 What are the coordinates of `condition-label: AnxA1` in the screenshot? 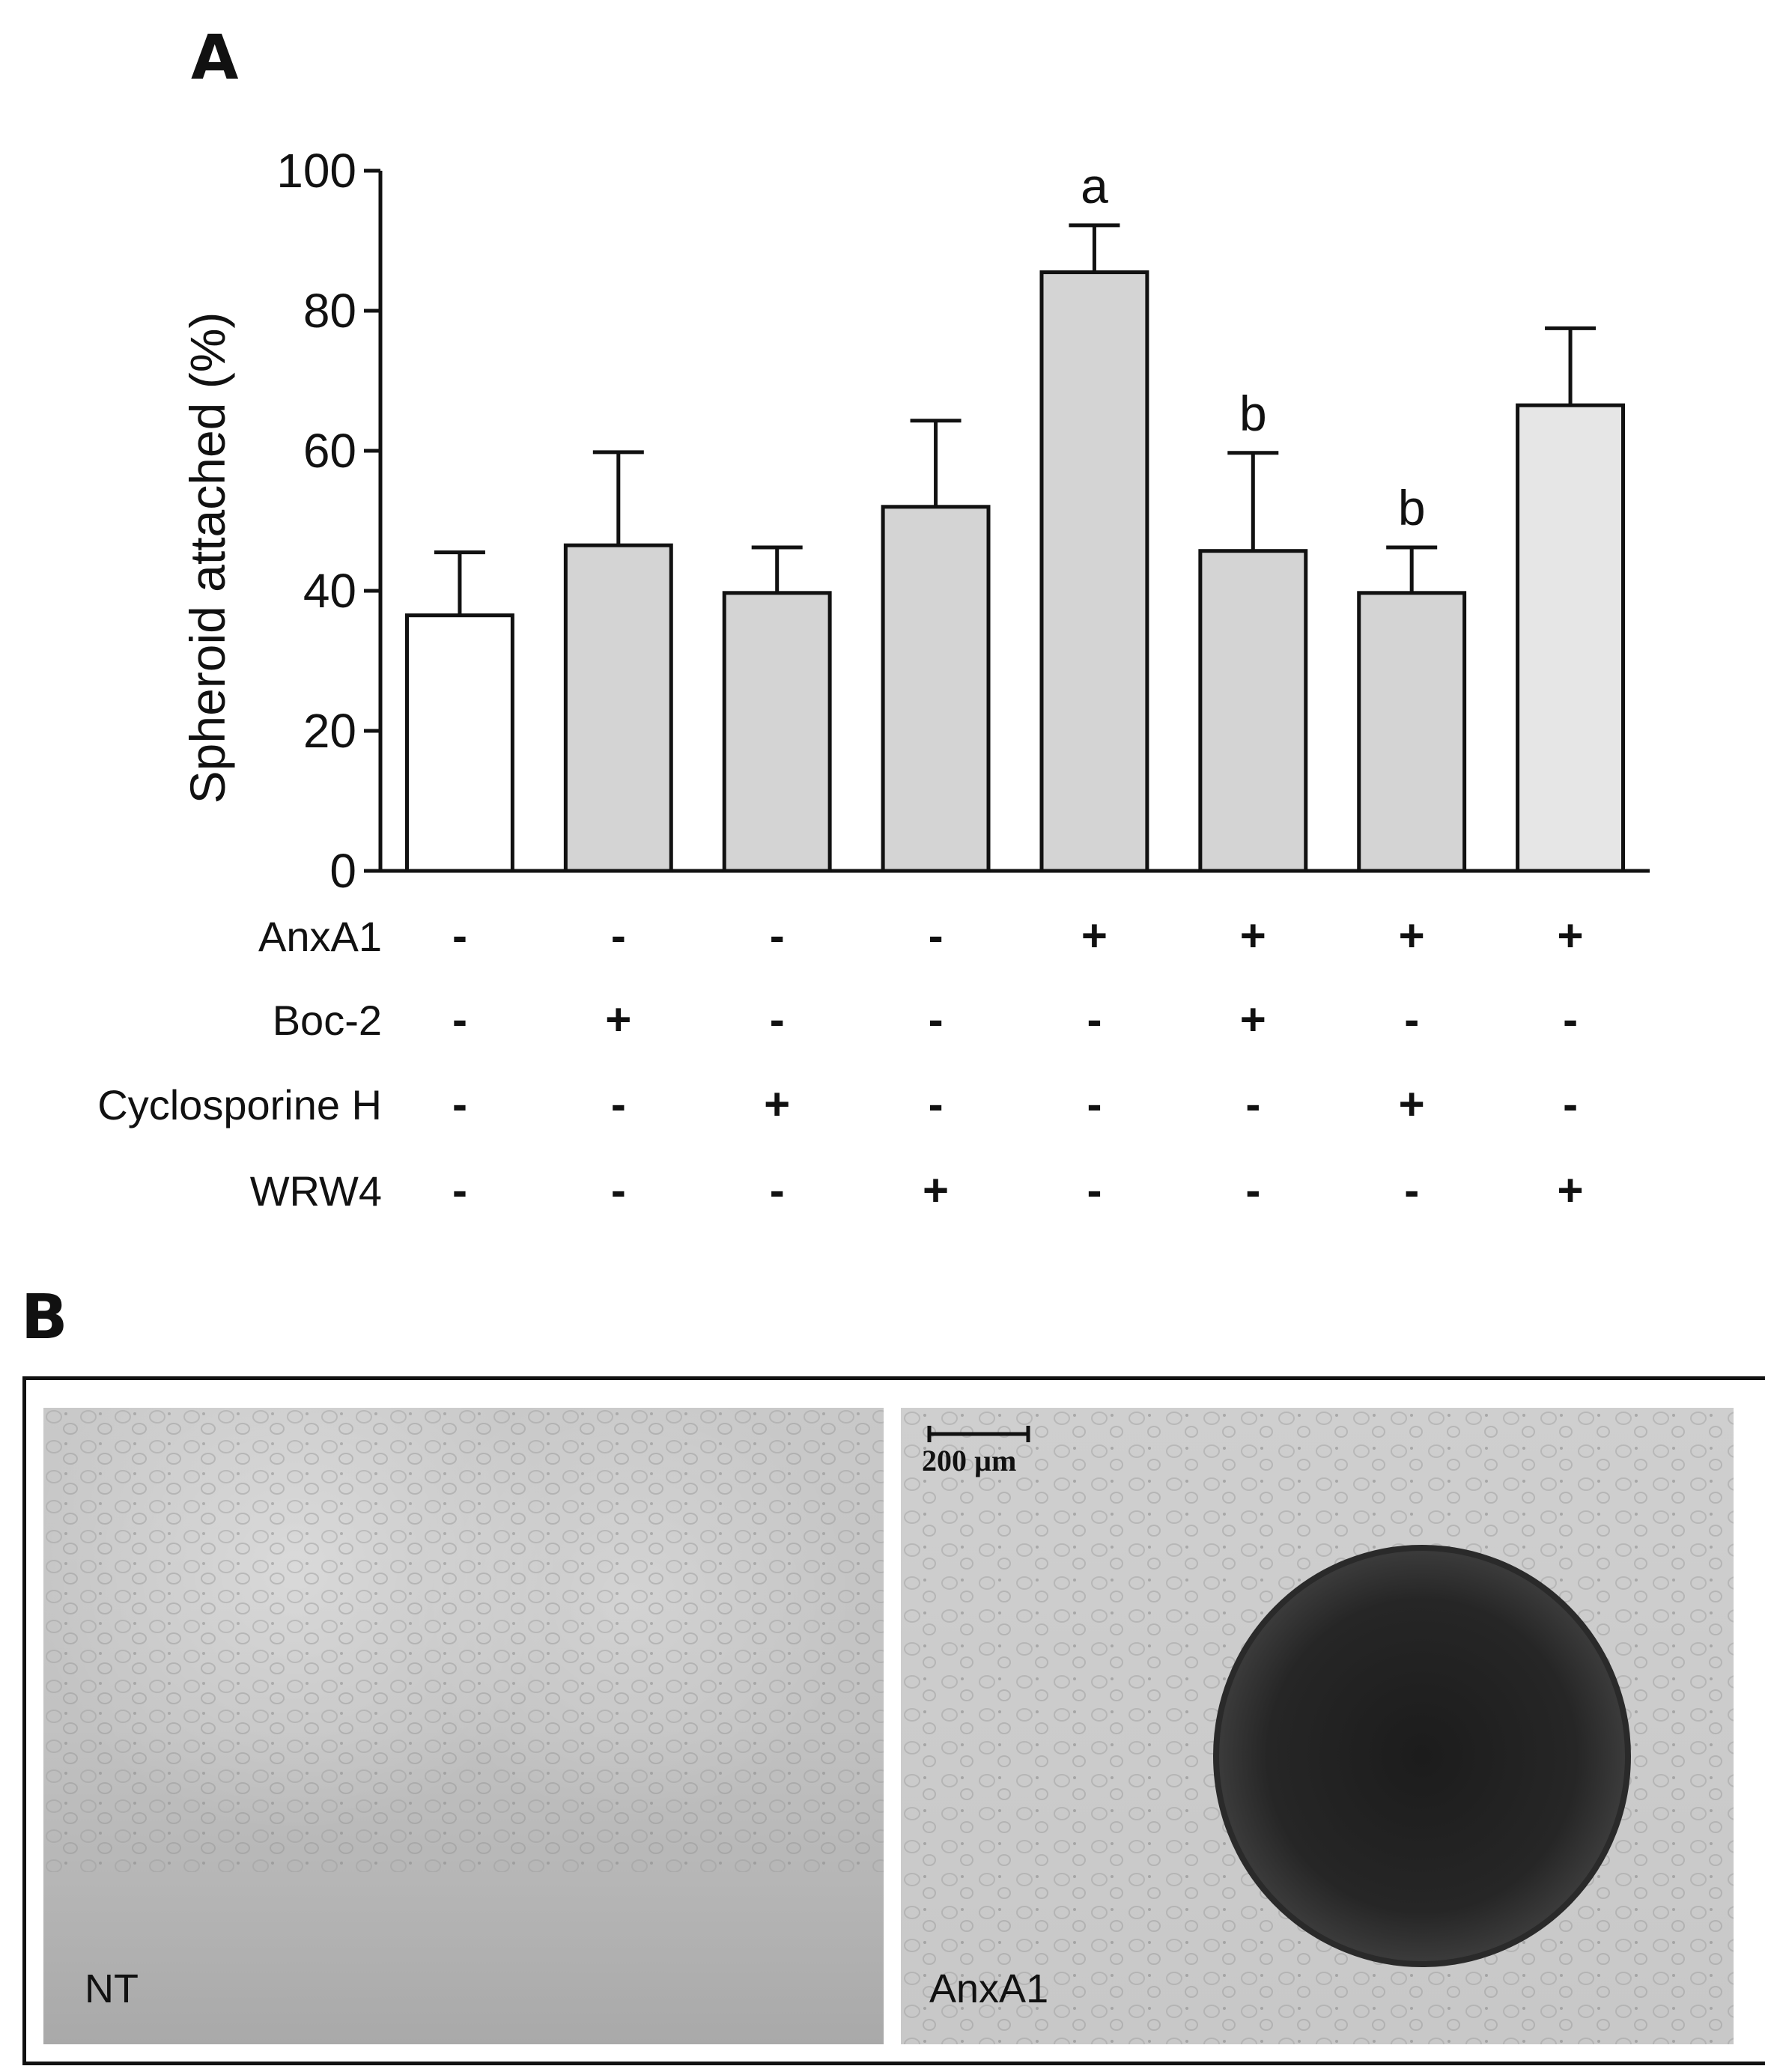 It's located at (320, 936).